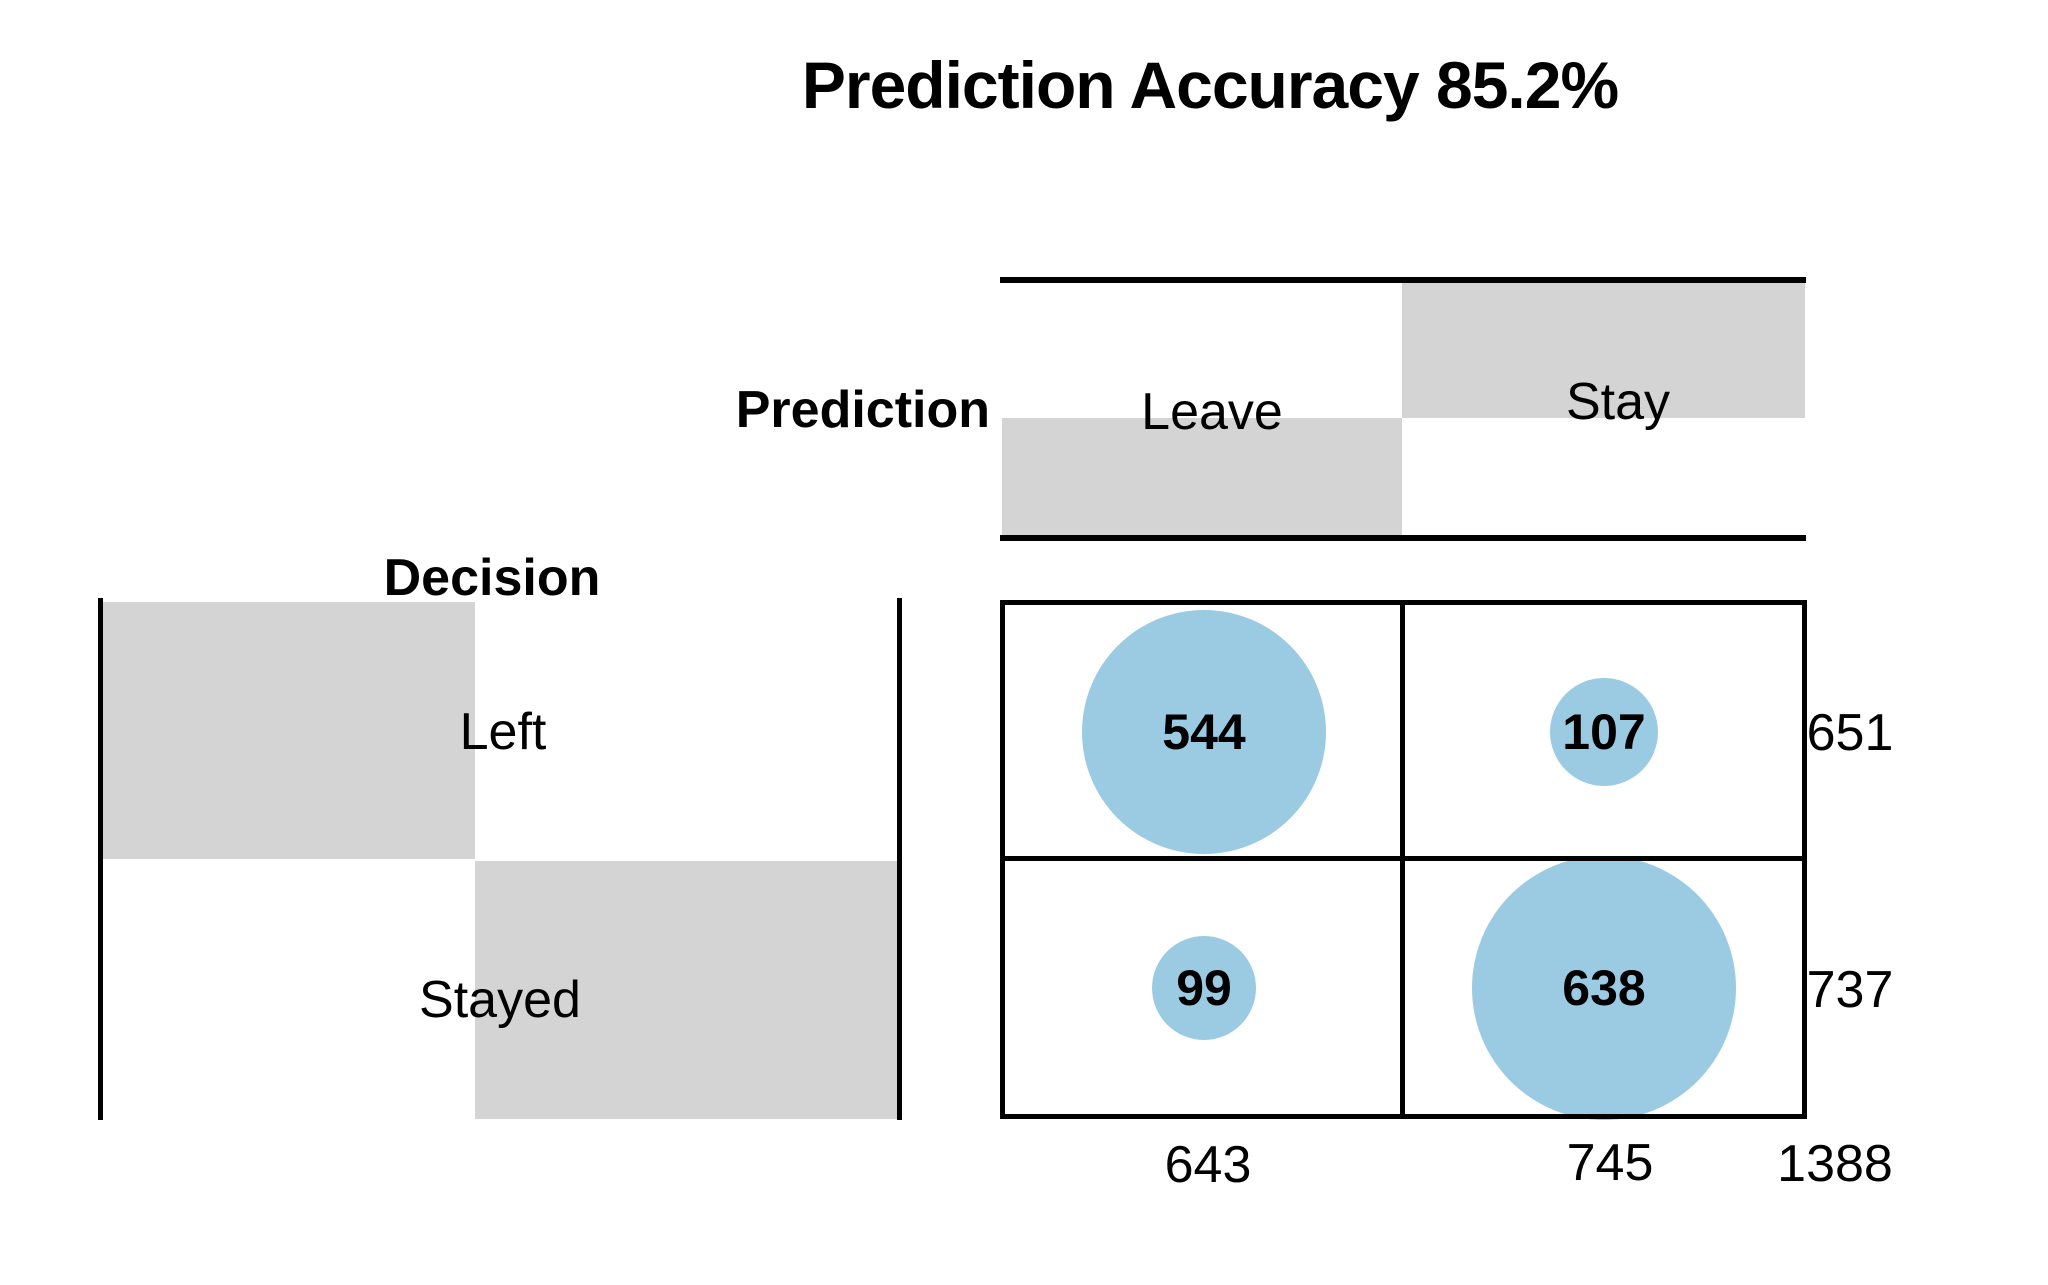  I want to click on grand-total: 1388, so click(1835, 1164).